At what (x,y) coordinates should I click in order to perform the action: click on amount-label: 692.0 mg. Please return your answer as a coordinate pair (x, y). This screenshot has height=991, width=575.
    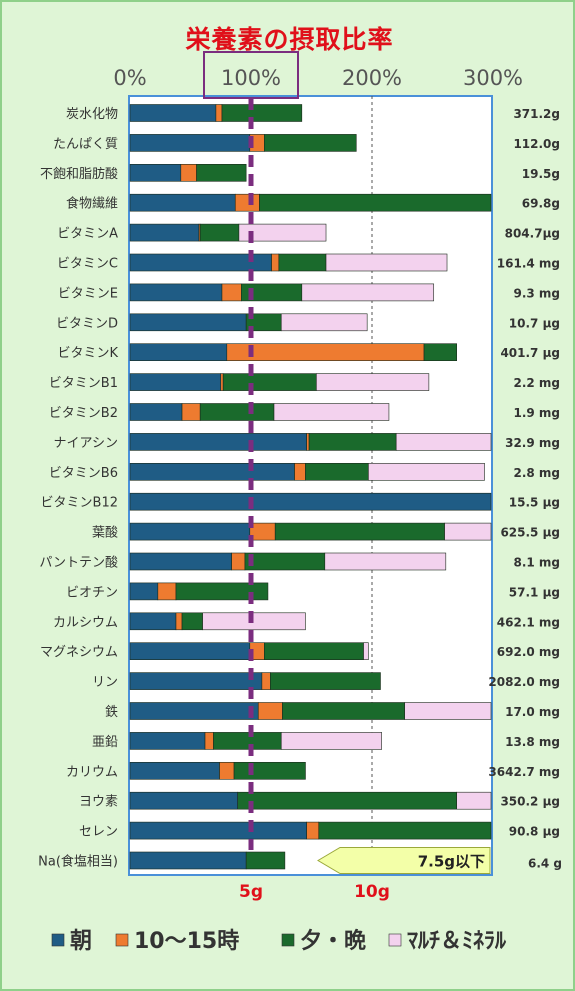
    Looking at the image, I should click on (528, 652).